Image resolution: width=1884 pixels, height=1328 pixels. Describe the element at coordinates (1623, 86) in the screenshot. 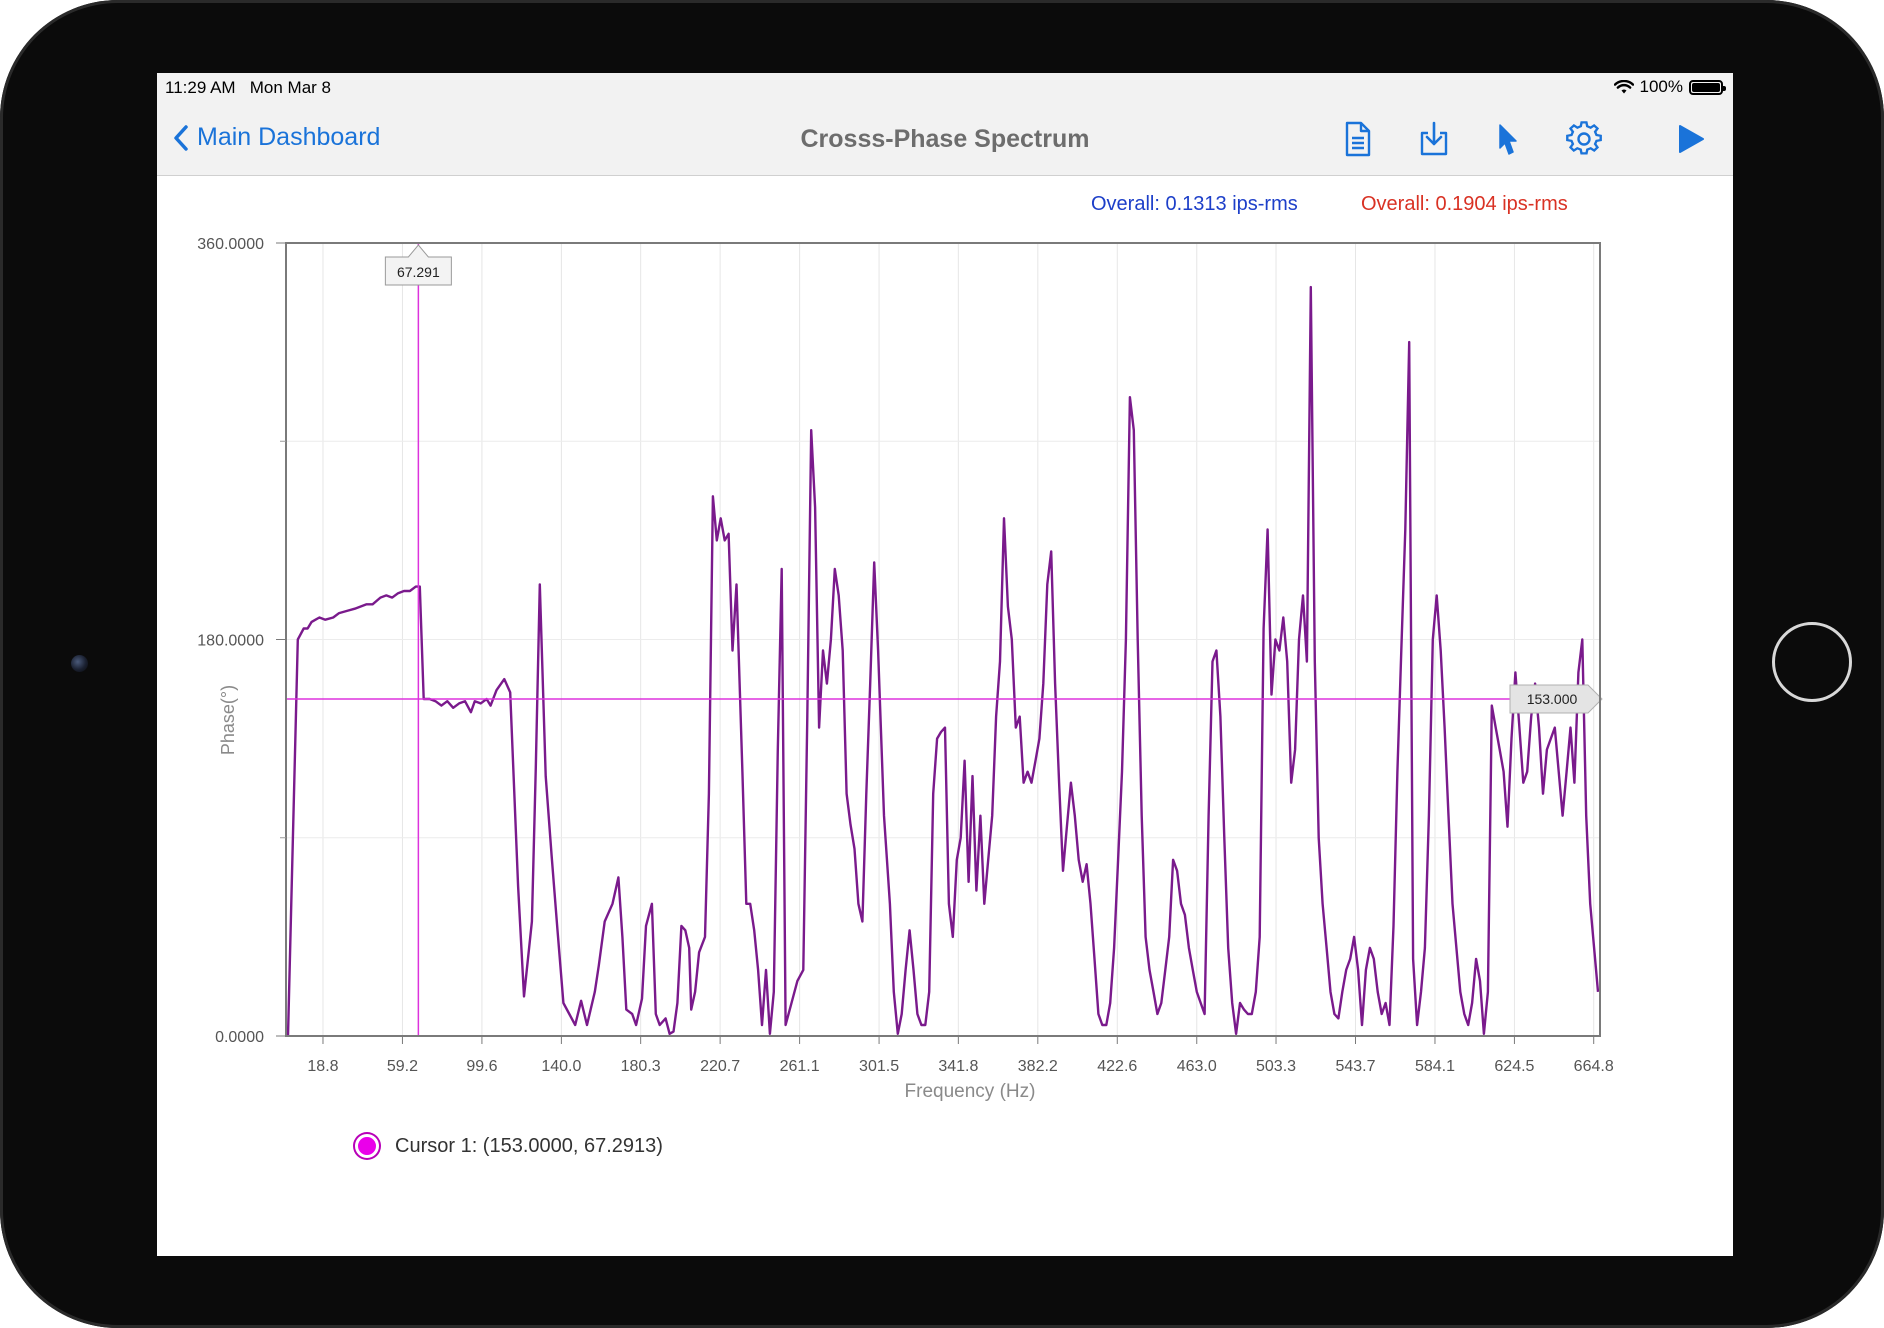

I see `wifi-icon` at that location.